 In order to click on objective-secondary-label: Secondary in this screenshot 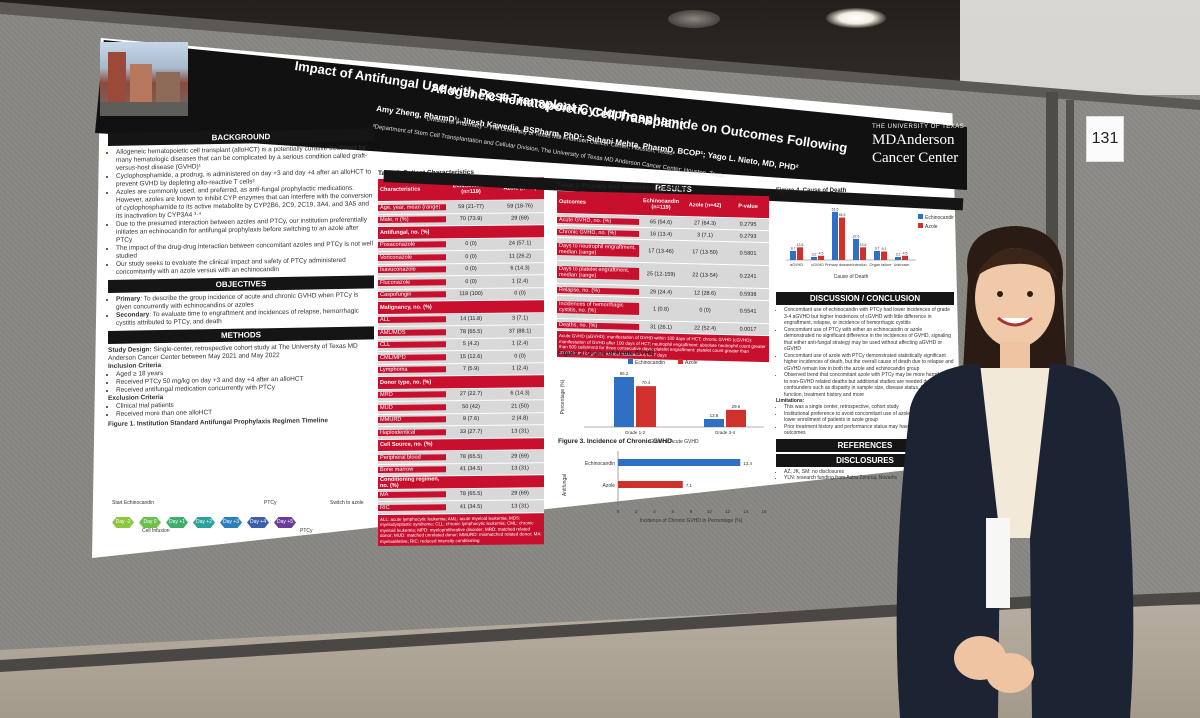, I will do `click(133, 315)`.